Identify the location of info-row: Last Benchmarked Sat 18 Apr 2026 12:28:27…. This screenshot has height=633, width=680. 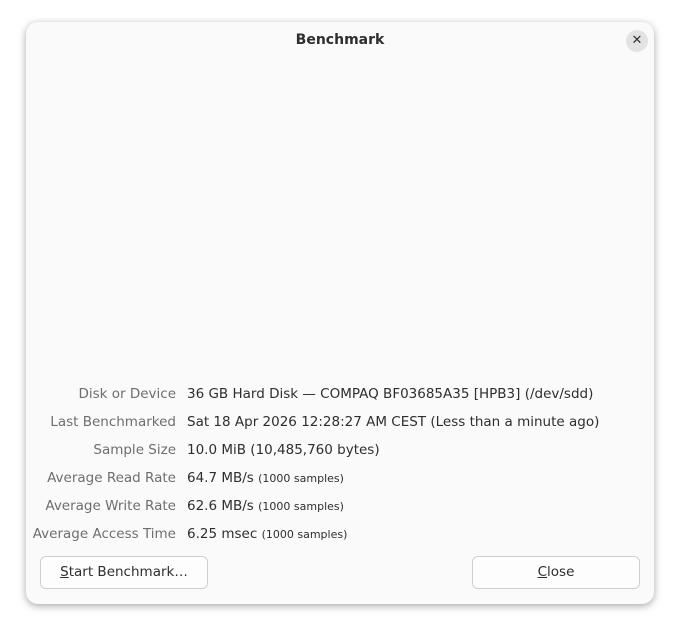
(340, 424).